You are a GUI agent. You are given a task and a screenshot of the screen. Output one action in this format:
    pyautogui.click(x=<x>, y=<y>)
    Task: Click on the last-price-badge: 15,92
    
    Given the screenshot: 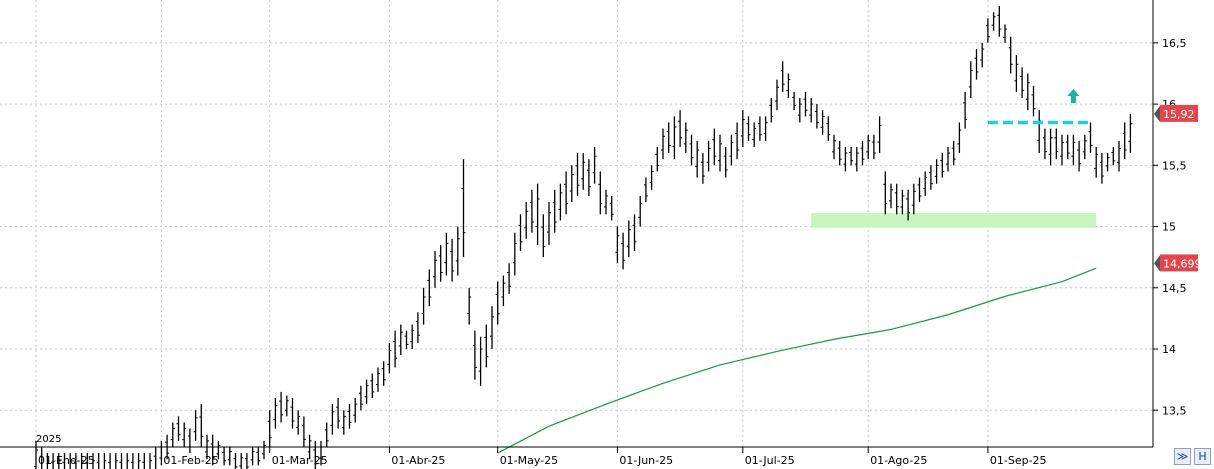 What is the action you would take?
    pyautogui.click(x=1176, y=113)
    